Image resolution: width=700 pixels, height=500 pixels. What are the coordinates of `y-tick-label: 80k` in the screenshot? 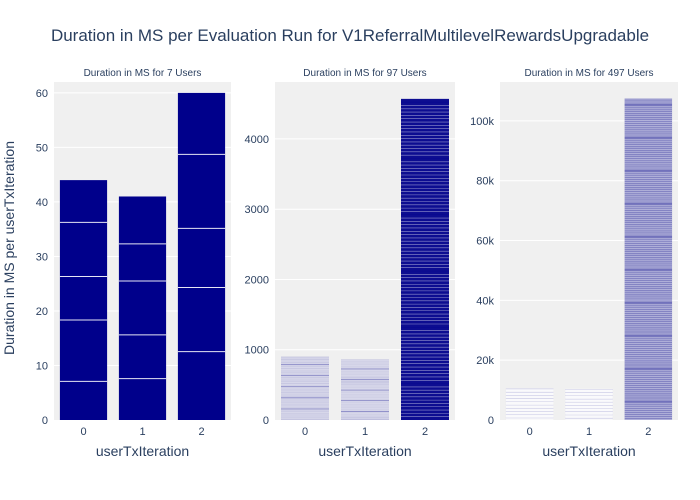 It's located at (485, 182).